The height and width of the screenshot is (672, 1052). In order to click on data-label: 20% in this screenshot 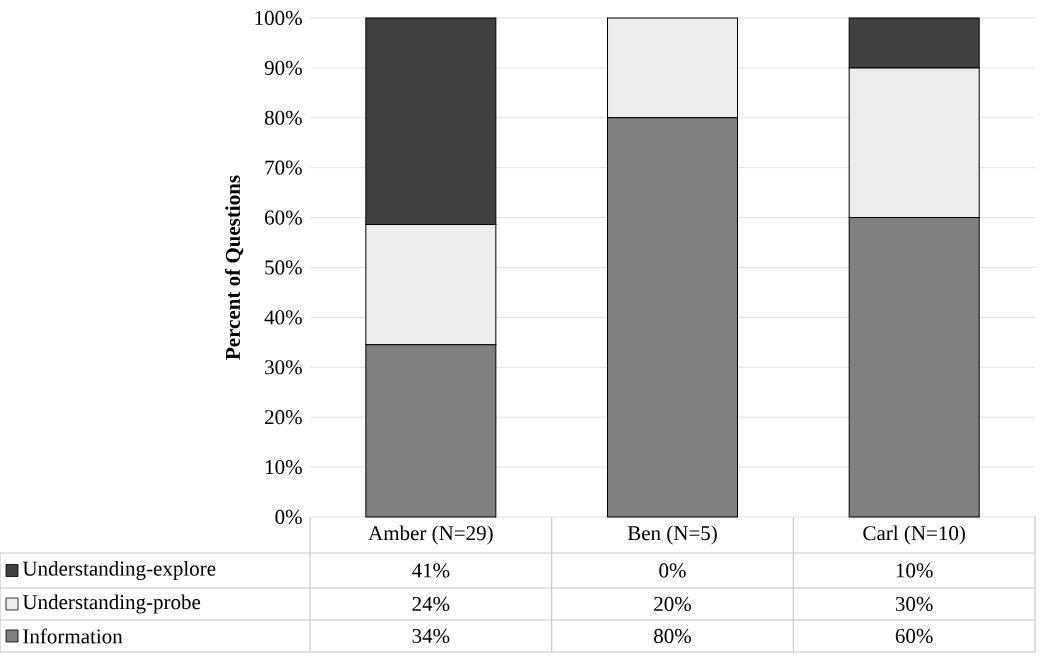, I will do `click(673, 604)`.